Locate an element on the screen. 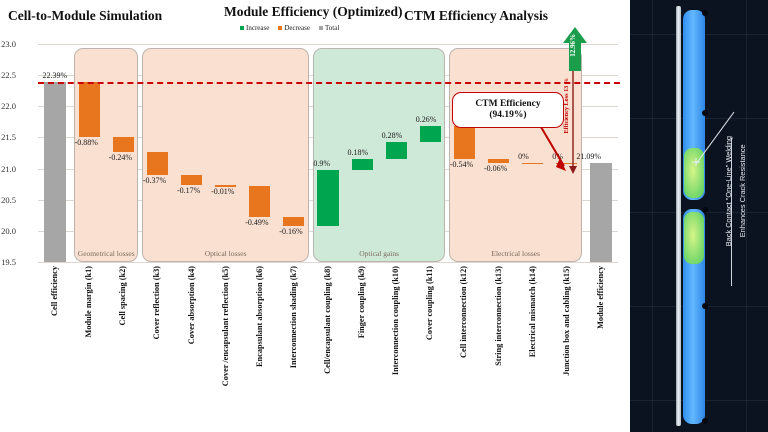 The image size is (768, 432). weld-spot-lower is located at coordinates (694, 238).